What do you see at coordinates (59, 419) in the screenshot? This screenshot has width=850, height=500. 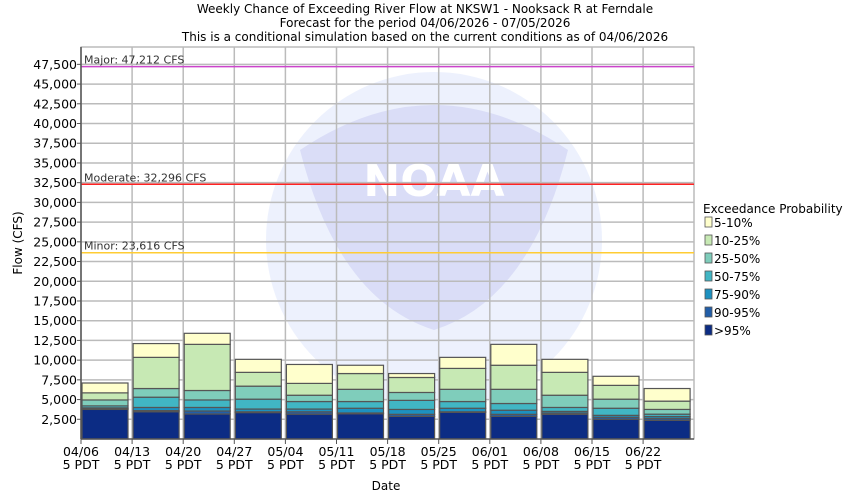 I see `y-tick-label: 2,500` at bounding box center [59, 419].